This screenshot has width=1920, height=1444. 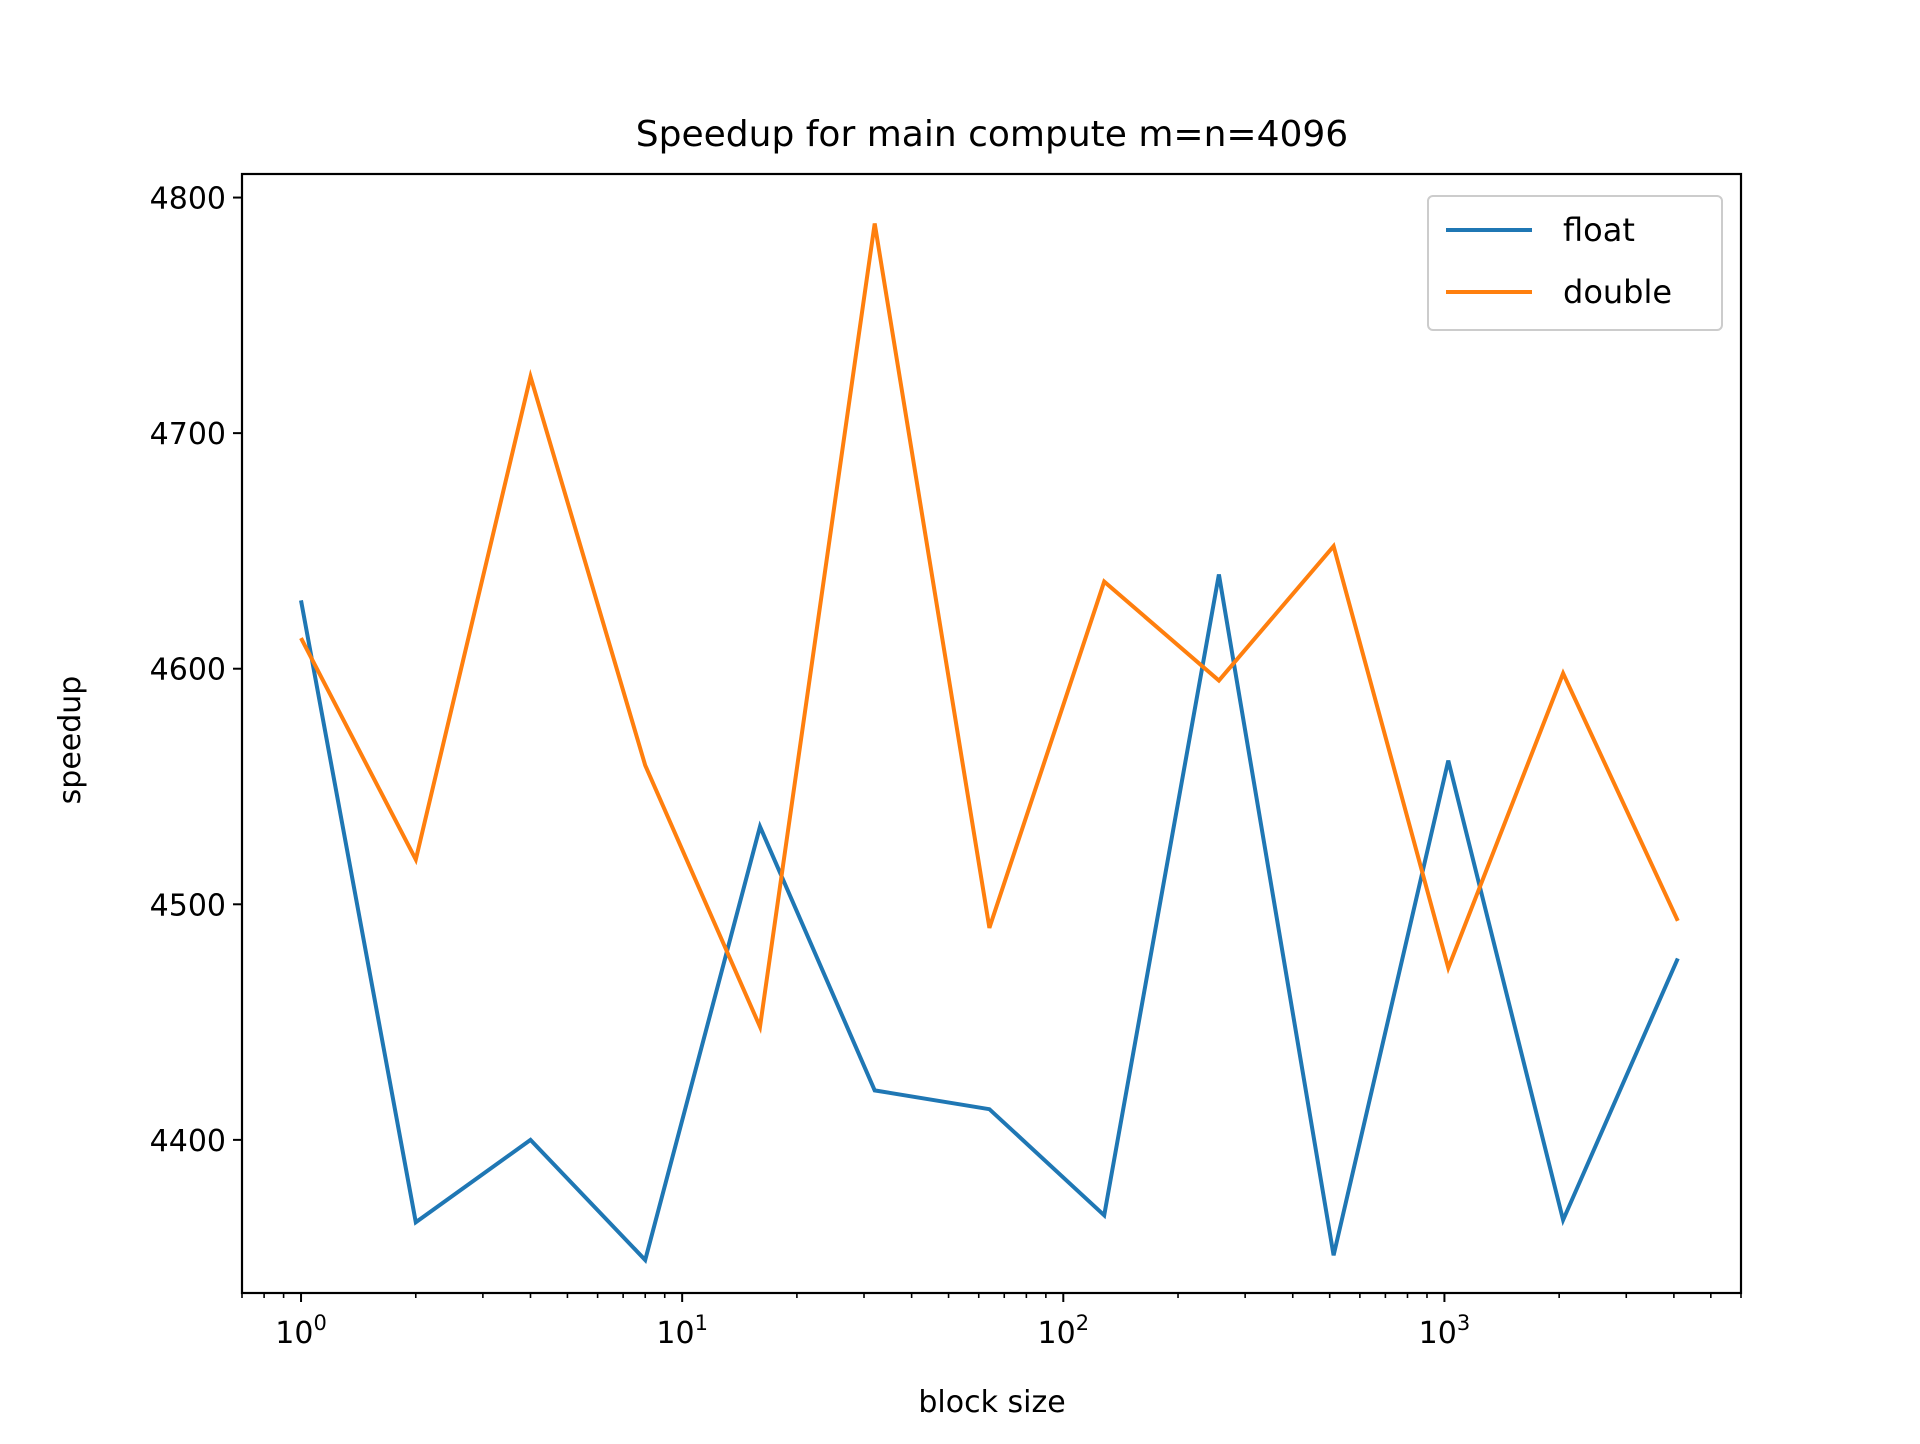 I want to click on x-tick-label: 10³, so click(x=1445, y=1331).